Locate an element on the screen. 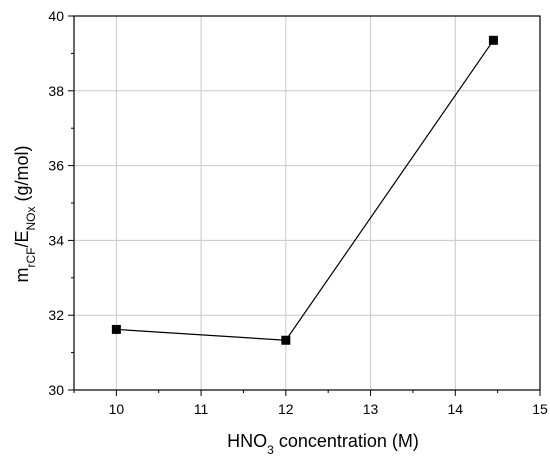 This screenshot has height=464, width=550. x-tick-label: 11 is located at coordinates (201, 409).